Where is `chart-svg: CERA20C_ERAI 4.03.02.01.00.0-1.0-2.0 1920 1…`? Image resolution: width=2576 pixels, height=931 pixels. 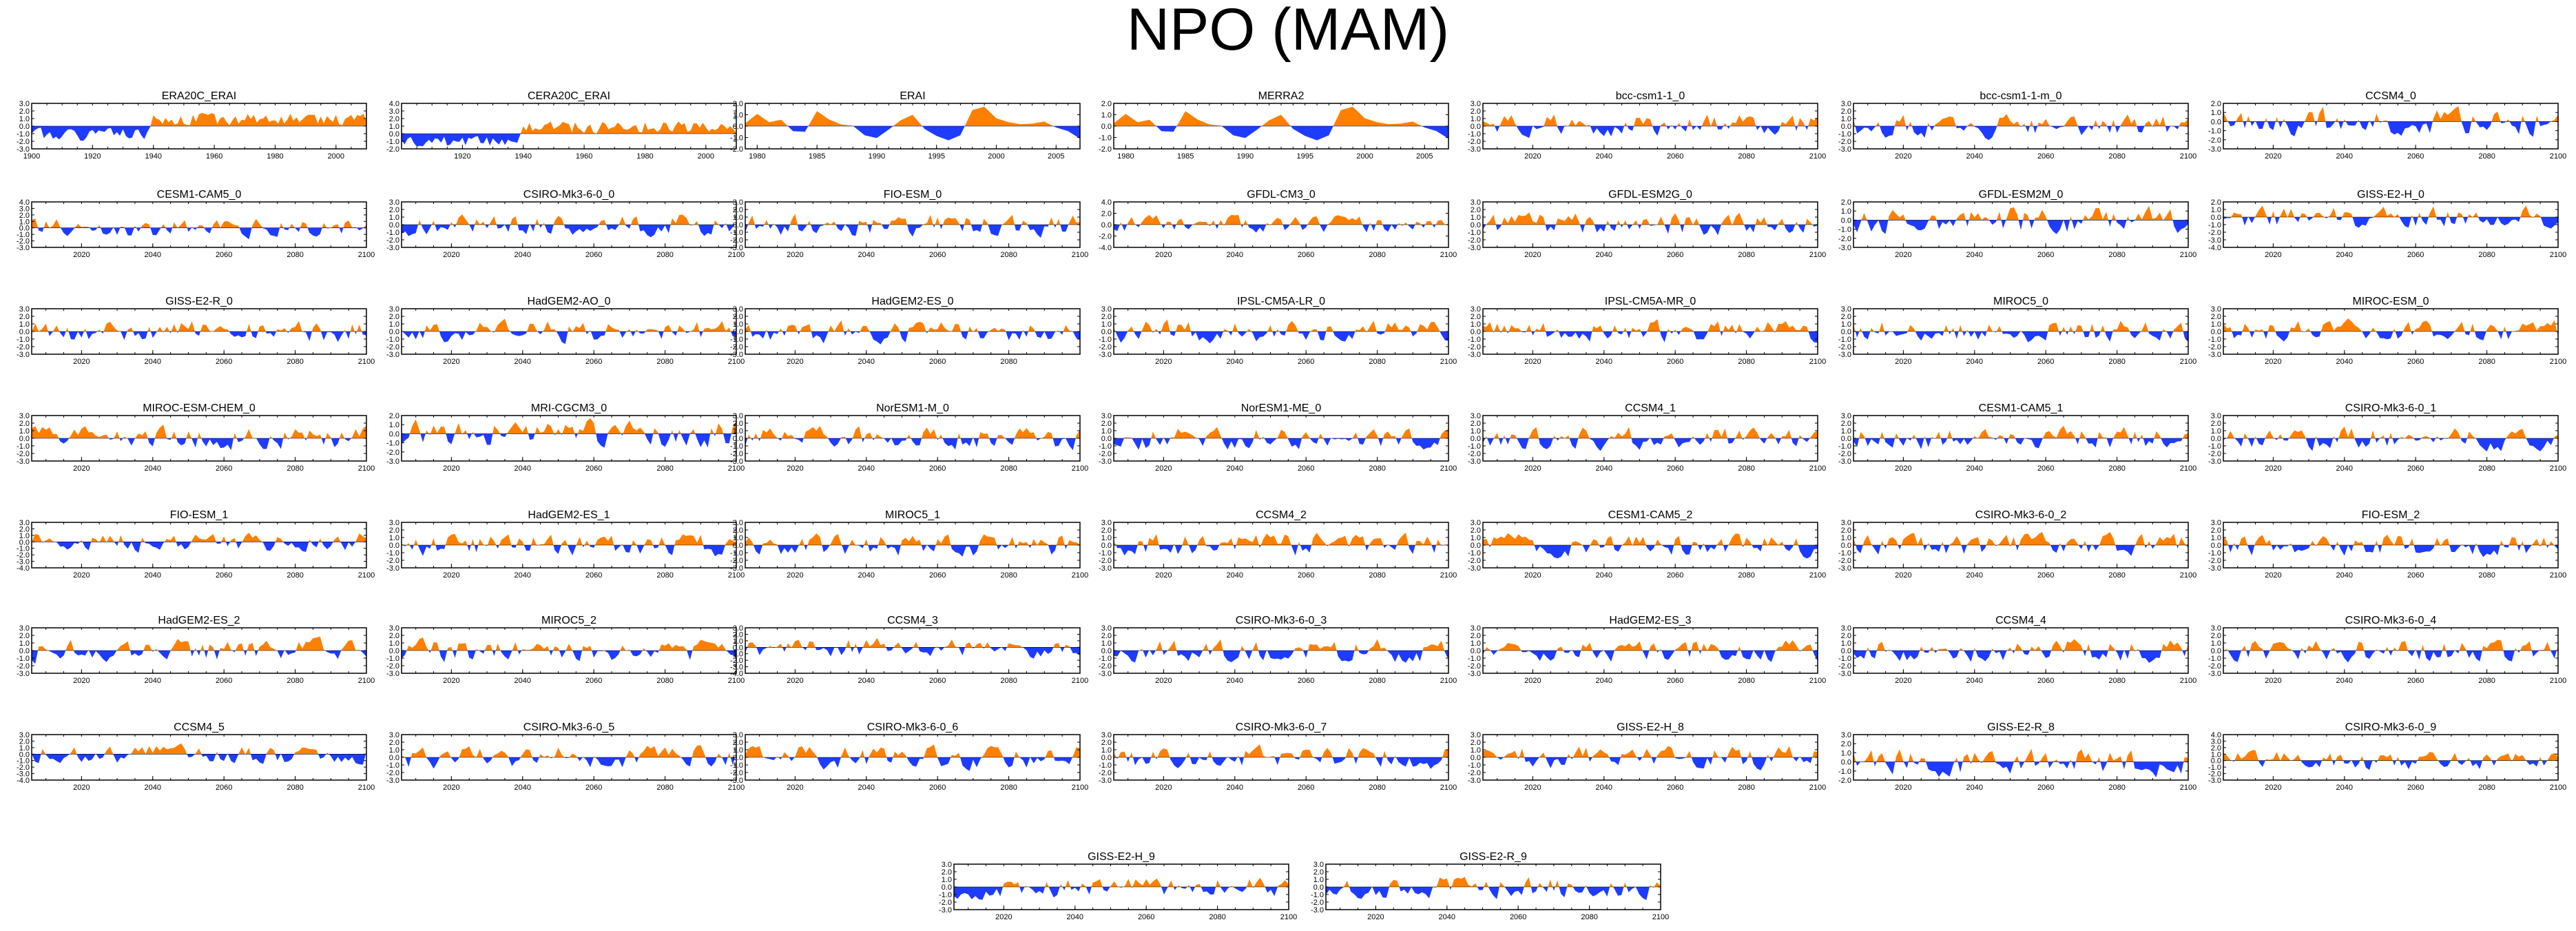
chart-svg: CERA20C_ERAI 4.03.02.01.00.0-1.0-2.0 1920 1… is located at coordinates (561, 126).